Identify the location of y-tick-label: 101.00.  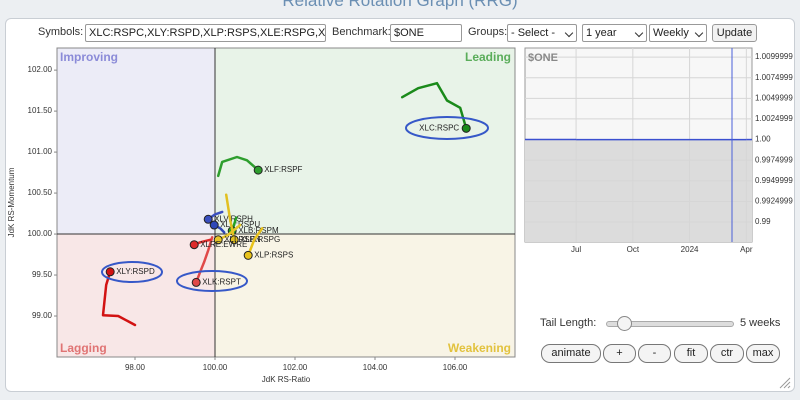
(40, 151).